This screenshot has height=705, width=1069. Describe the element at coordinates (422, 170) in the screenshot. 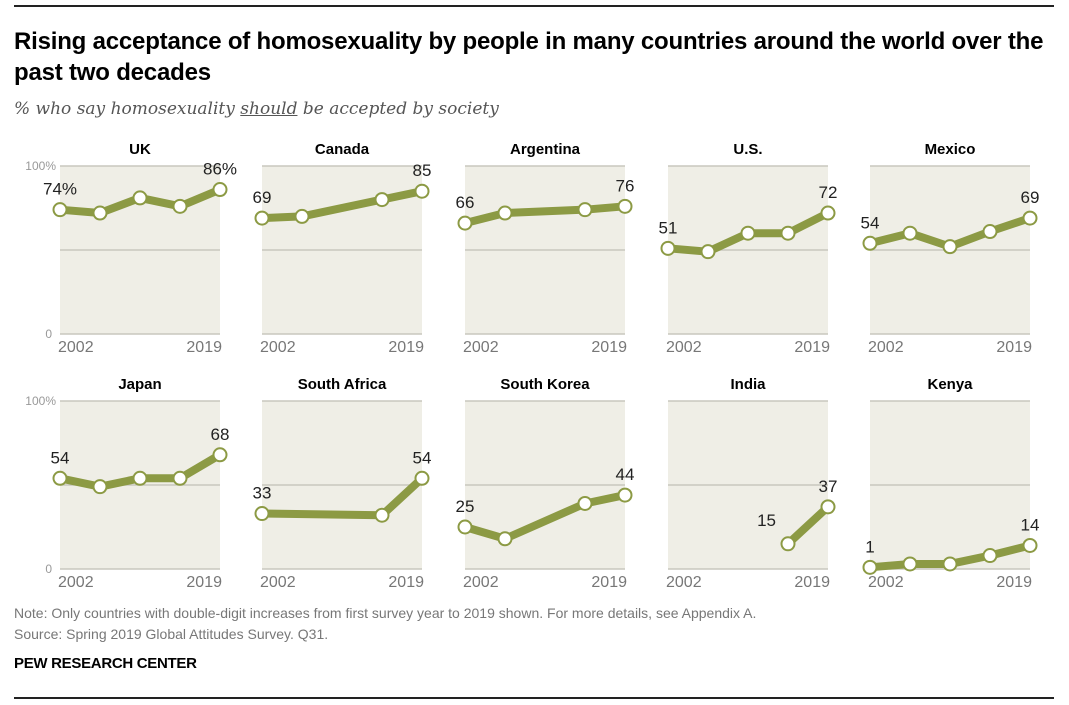

I see `data-label-last: 85` at that location.